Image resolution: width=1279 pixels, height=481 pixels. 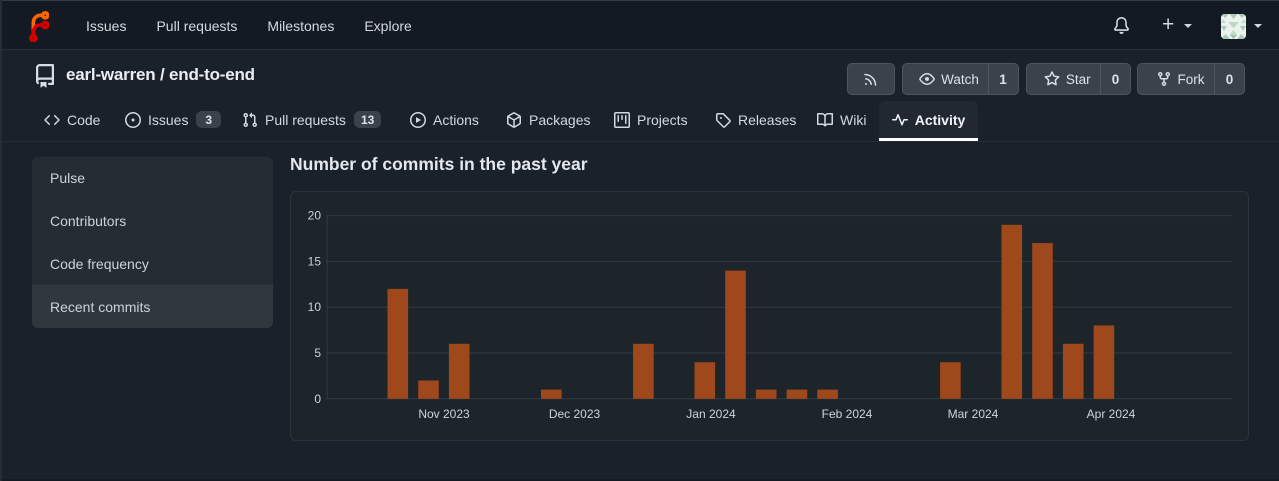 What do you see at coordinates (444, 414) in the screenshot?
I see `svg-text: Nov 2023` at bounding box center [444, 414].